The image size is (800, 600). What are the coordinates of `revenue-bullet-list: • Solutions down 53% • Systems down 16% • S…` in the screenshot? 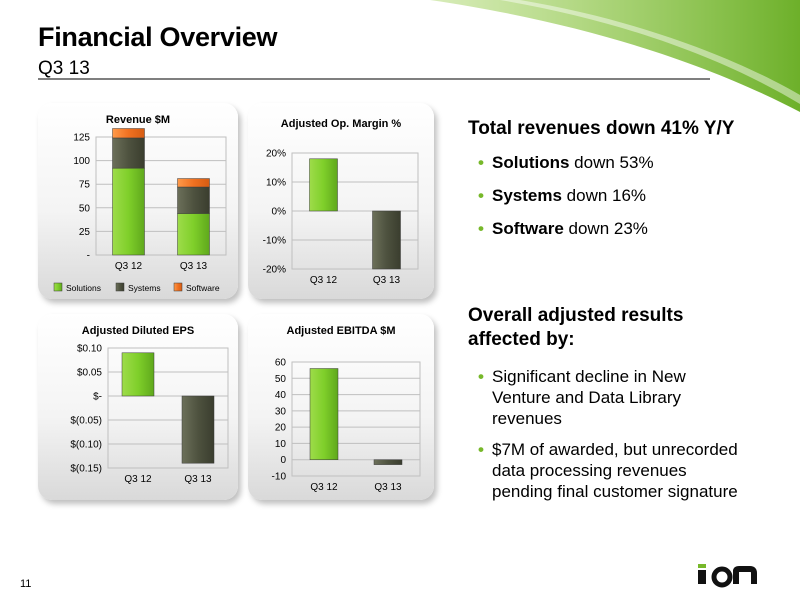 It's located at (566, 195).